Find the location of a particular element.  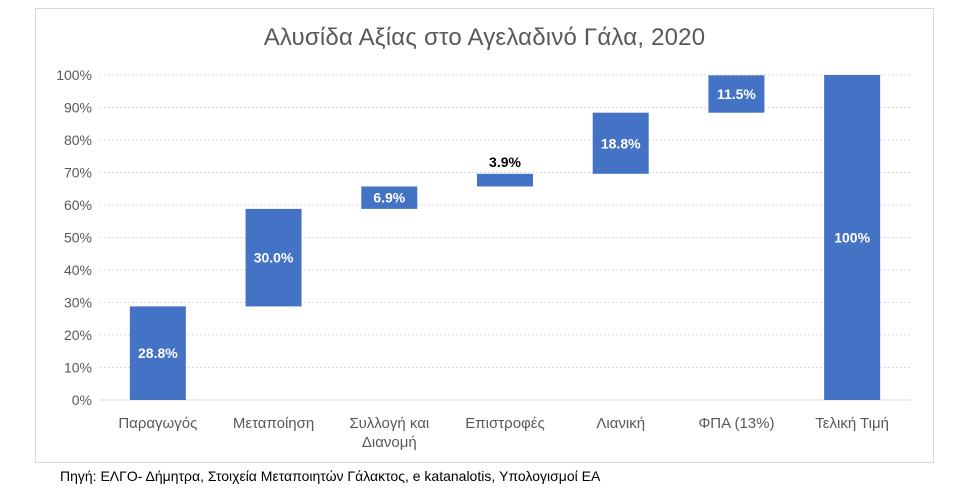

data-label: 6.9% is located at coordinates (389, 198).